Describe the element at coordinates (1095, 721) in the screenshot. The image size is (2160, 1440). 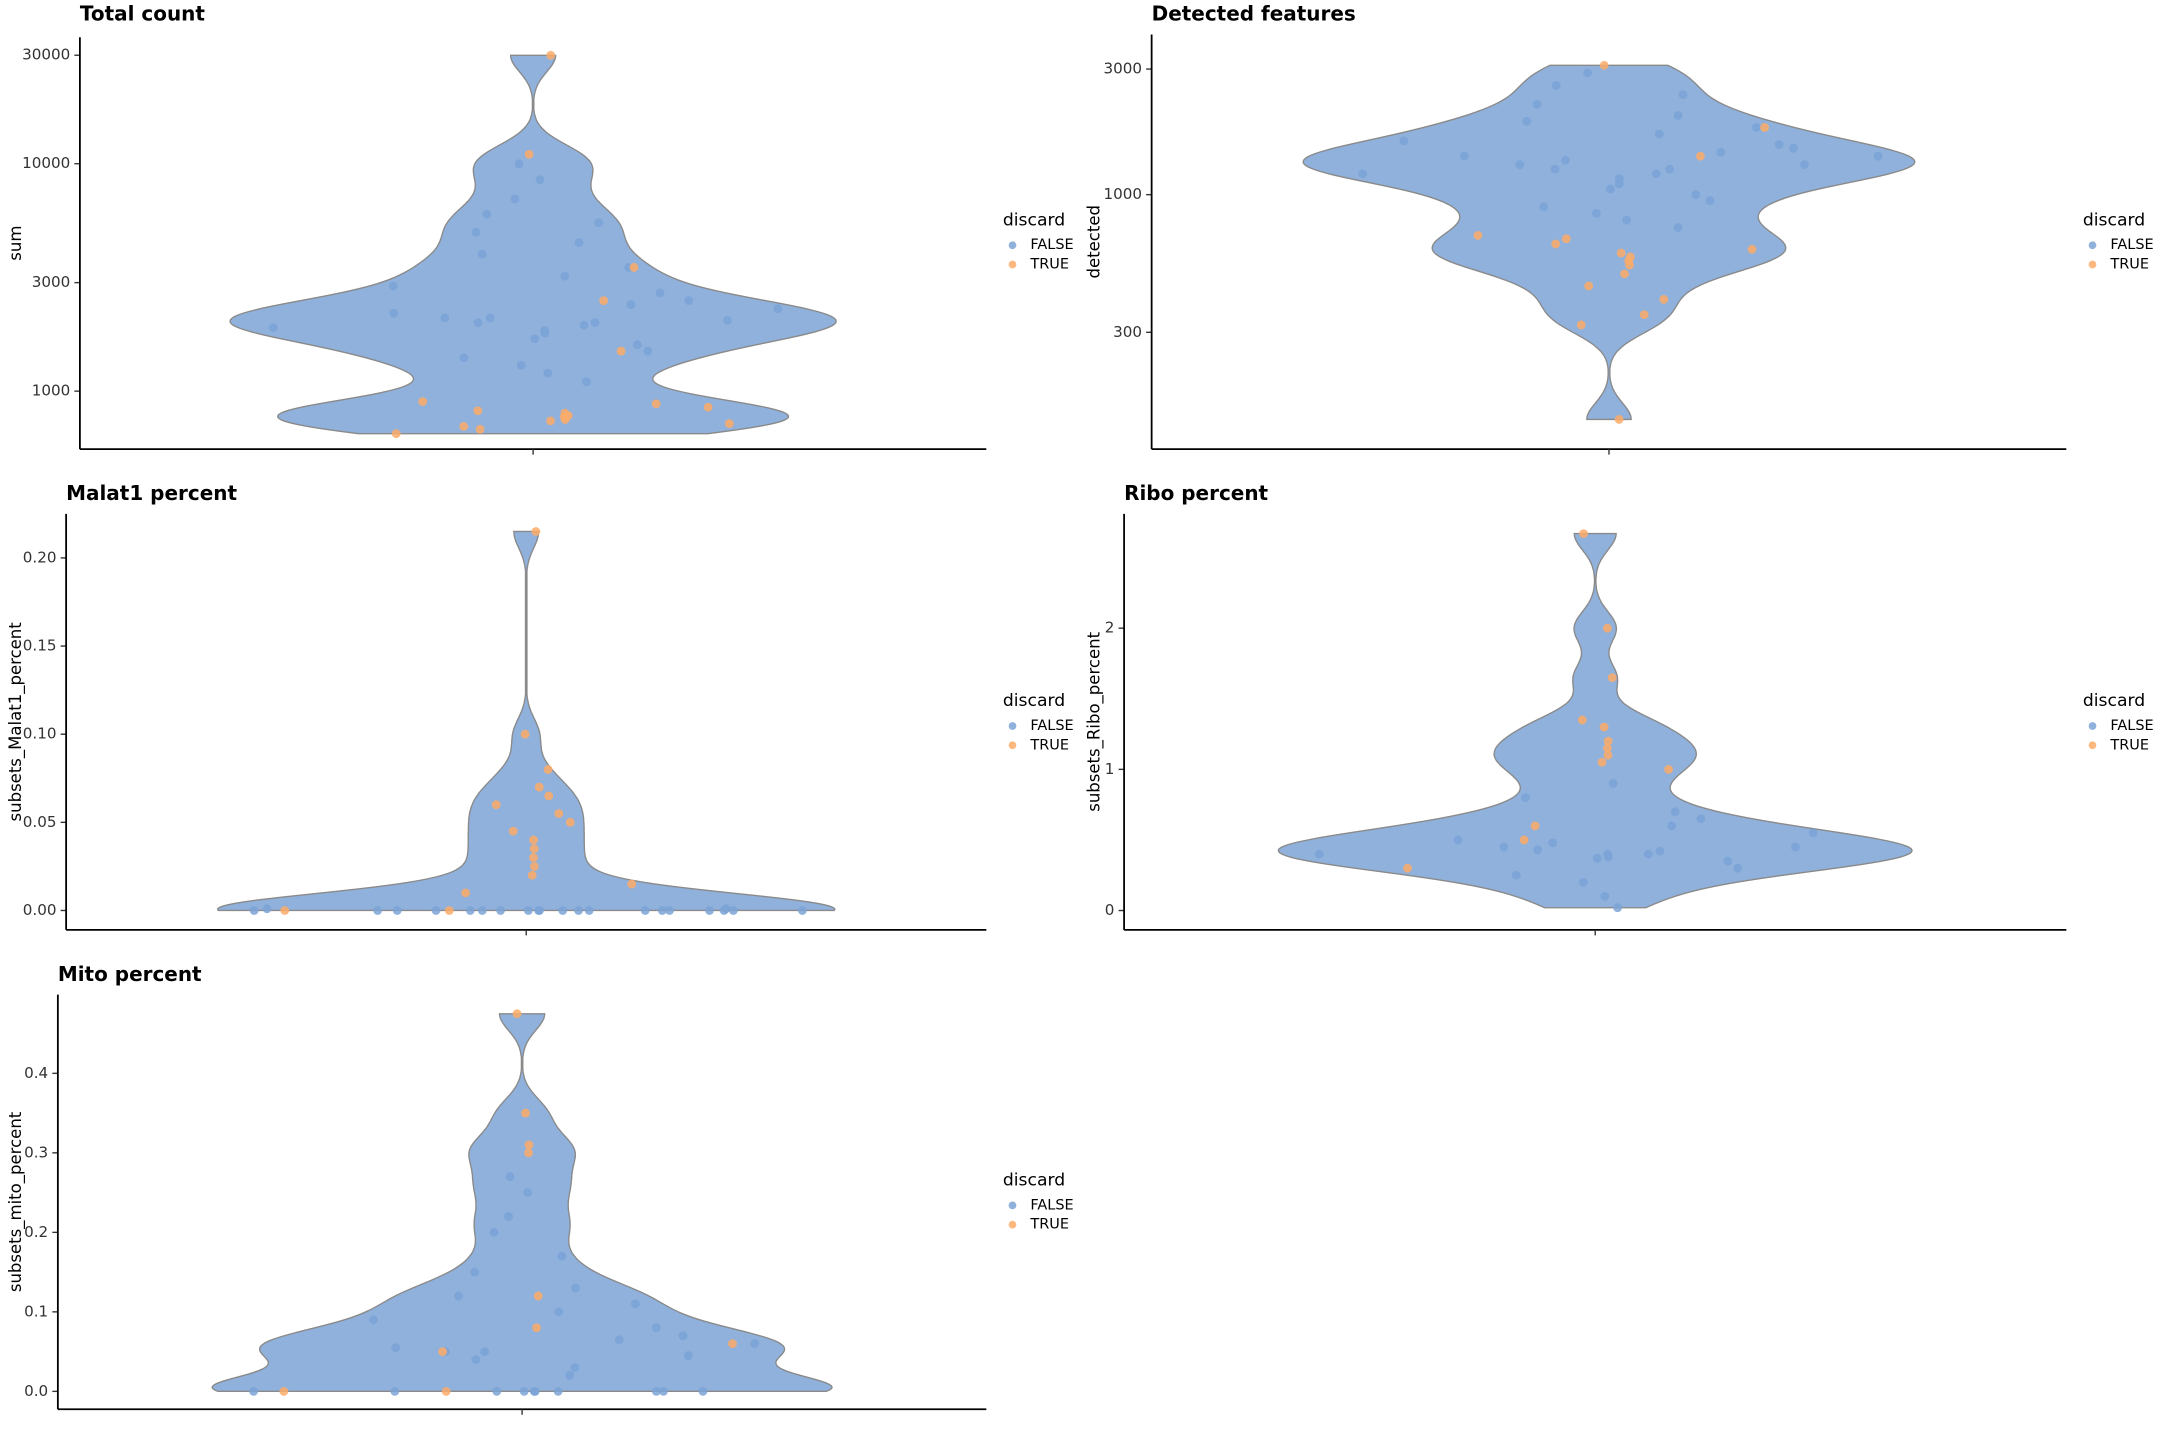
I see `y-axis-title: subsets_Ribo_percent` at that location.